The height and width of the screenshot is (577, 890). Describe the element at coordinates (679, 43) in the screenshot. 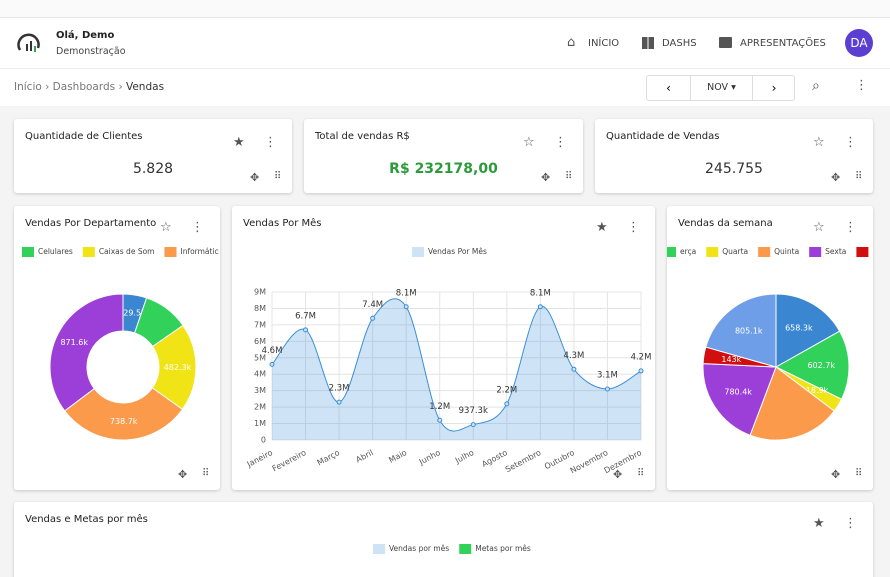

I see `nav-link: DASHS` at that location.